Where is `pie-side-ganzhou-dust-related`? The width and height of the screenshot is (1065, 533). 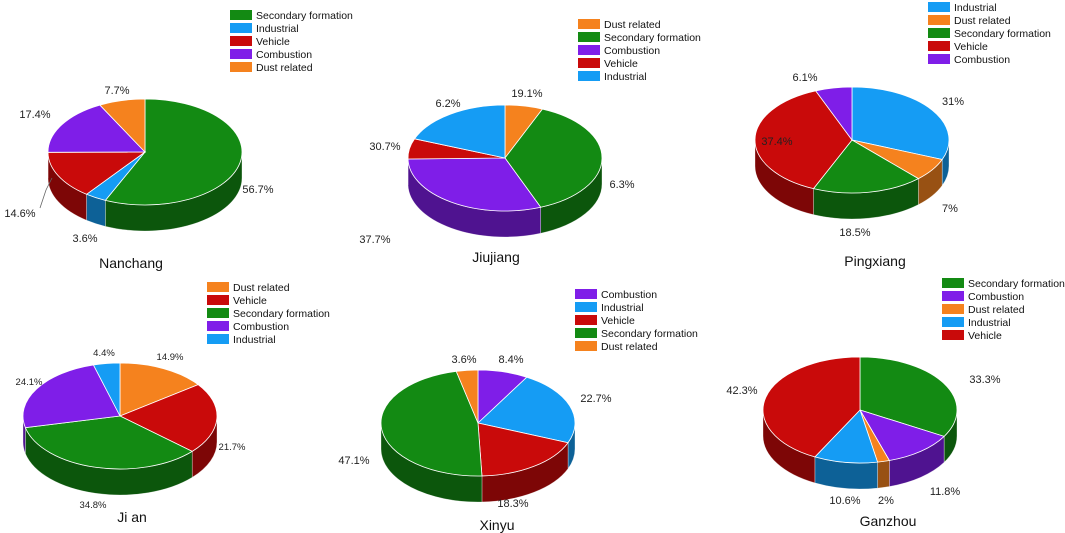
pie-side-ganzhou-dust-related is located at coordinates (883, 474).